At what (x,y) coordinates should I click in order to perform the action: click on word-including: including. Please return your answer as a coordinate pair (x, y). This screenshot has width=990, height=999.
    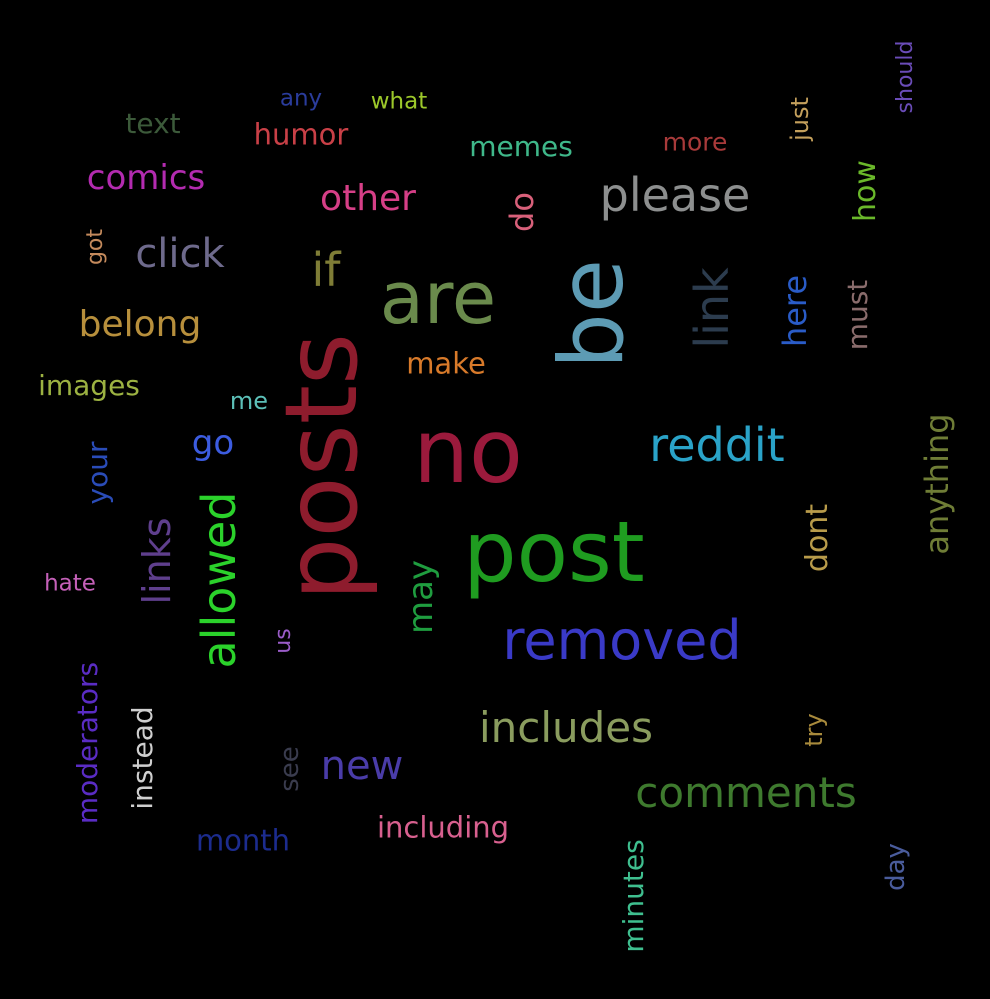
    Looking at the image, I should click on (443, 827).